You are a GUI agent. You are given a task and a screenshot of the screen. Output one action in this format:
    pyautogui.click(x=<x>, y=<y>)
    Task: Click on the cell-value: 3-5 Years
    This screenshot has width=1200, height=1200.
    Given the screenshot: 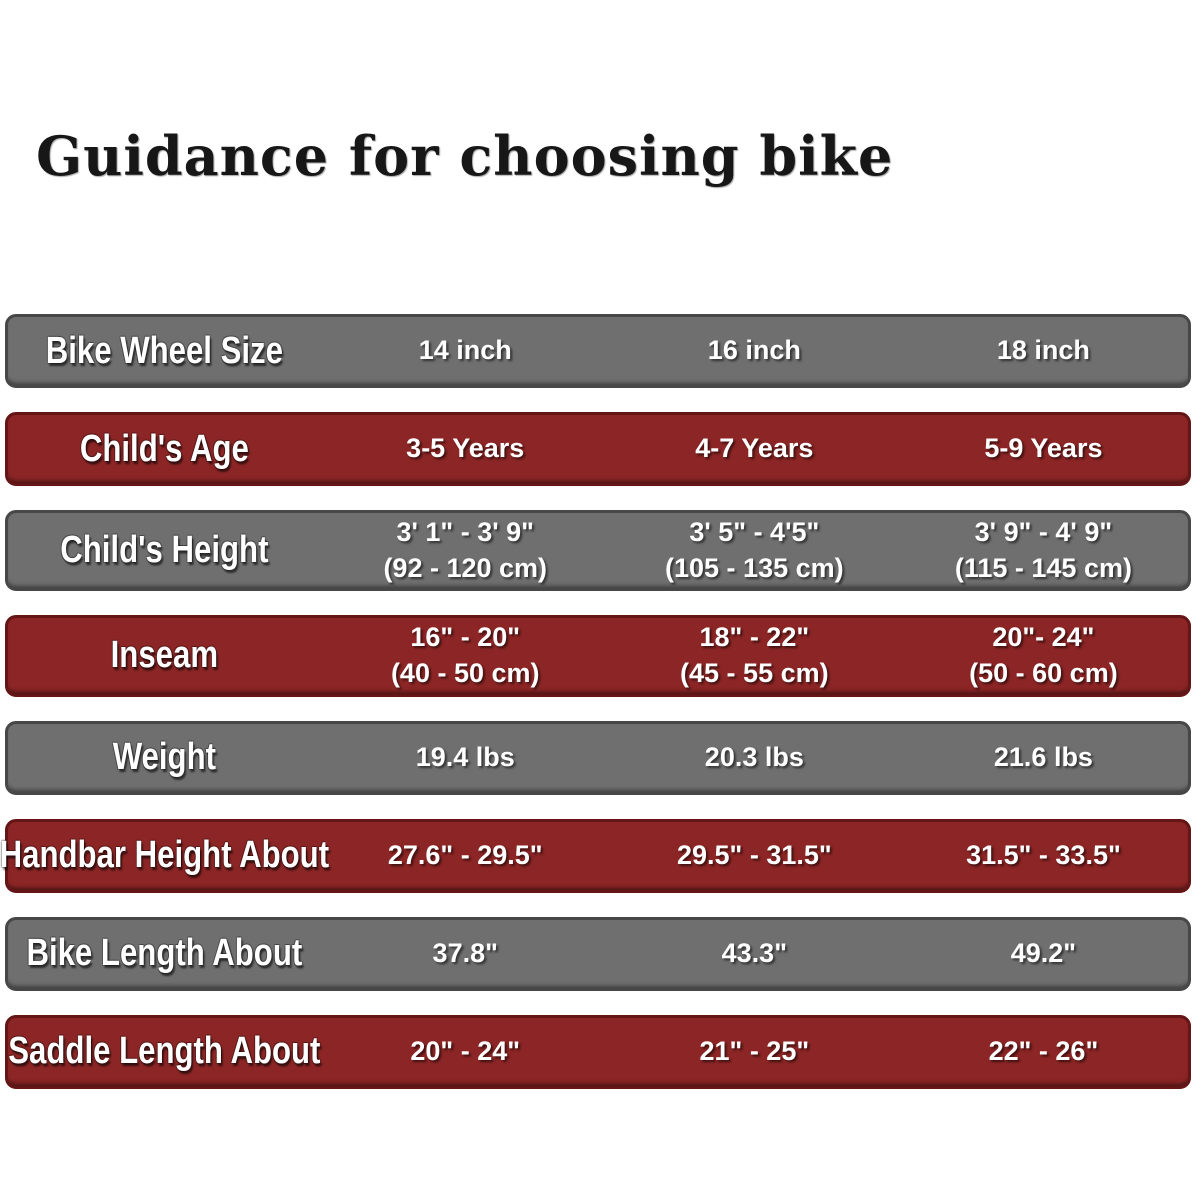 What is the action you would take?
    pyautogui.click(x=465, y=449)
    